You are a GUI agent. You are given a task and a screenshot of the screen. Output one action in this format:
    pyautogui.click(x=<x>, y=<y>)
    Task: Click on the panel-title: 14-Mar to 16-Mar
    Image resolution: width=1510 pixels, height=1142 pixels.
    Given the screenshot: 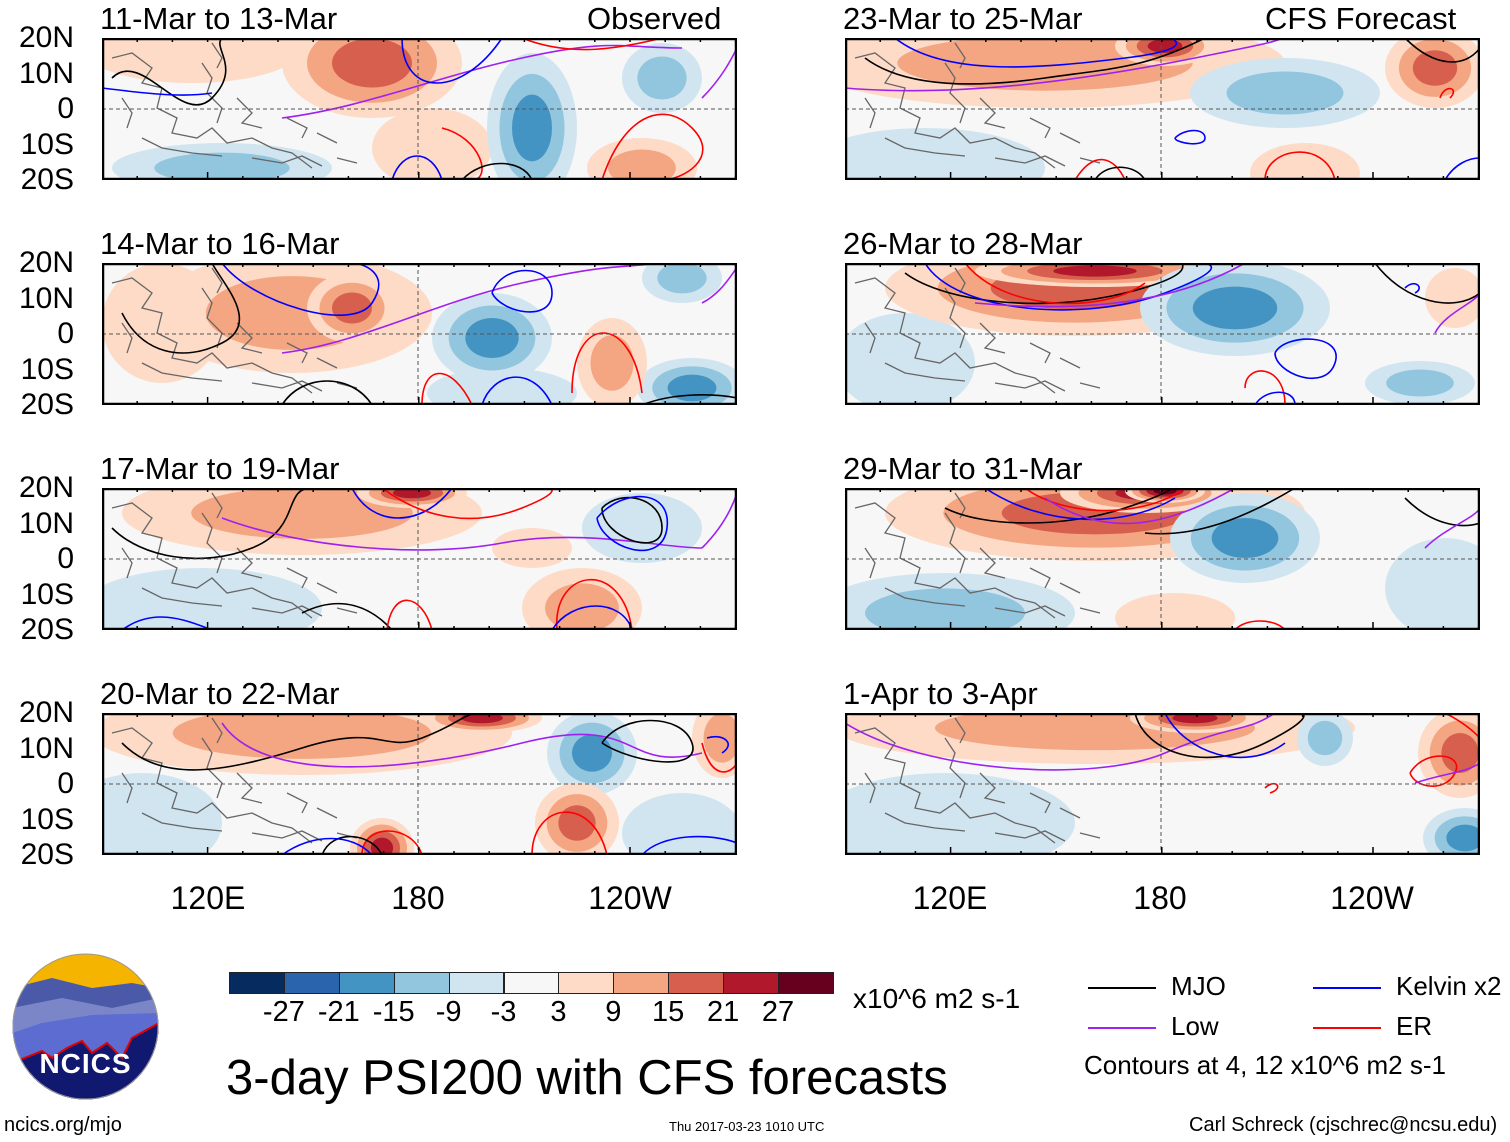 What is the action you would take?
    pyautogui.click(x=220, y=243)
    